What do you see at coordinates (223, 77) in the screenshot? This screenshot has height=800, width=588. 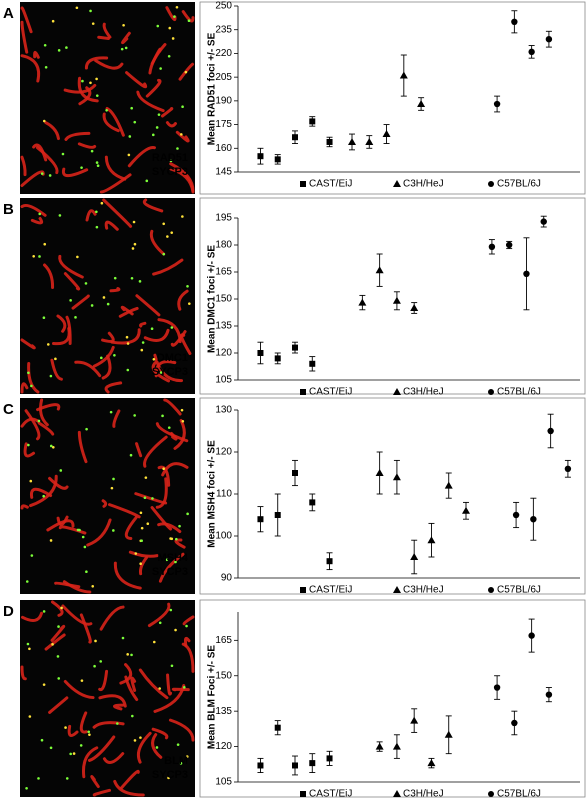 I see `y-tick-label: 205` at bounding box center [223, 77].